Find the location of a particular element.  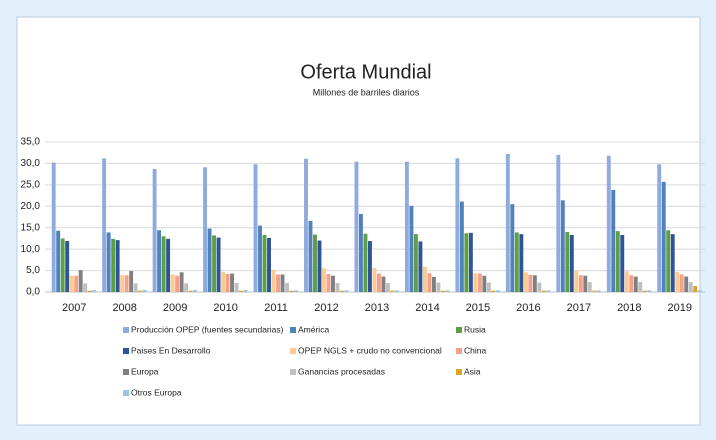

x-tick-label: 2010 is located at coordinates (225, 308).